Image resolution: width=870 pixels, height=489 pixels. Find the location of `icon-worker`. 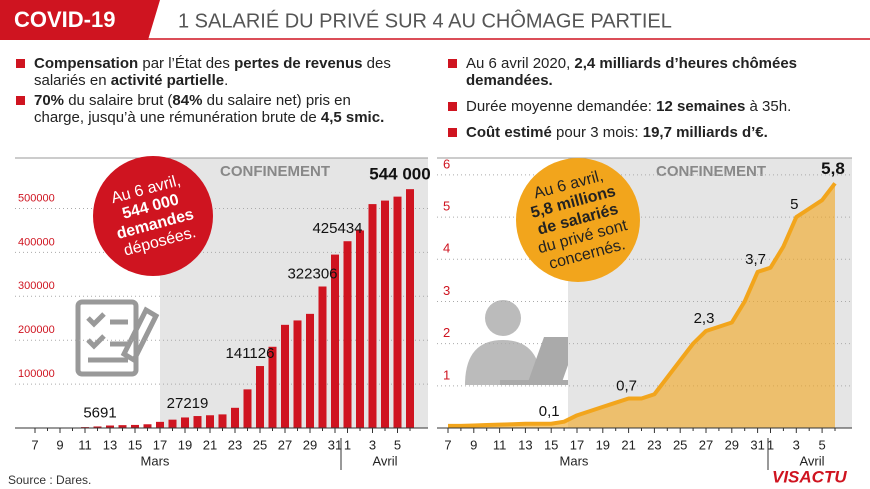

icon-worker is located at coordinates (523, 342).